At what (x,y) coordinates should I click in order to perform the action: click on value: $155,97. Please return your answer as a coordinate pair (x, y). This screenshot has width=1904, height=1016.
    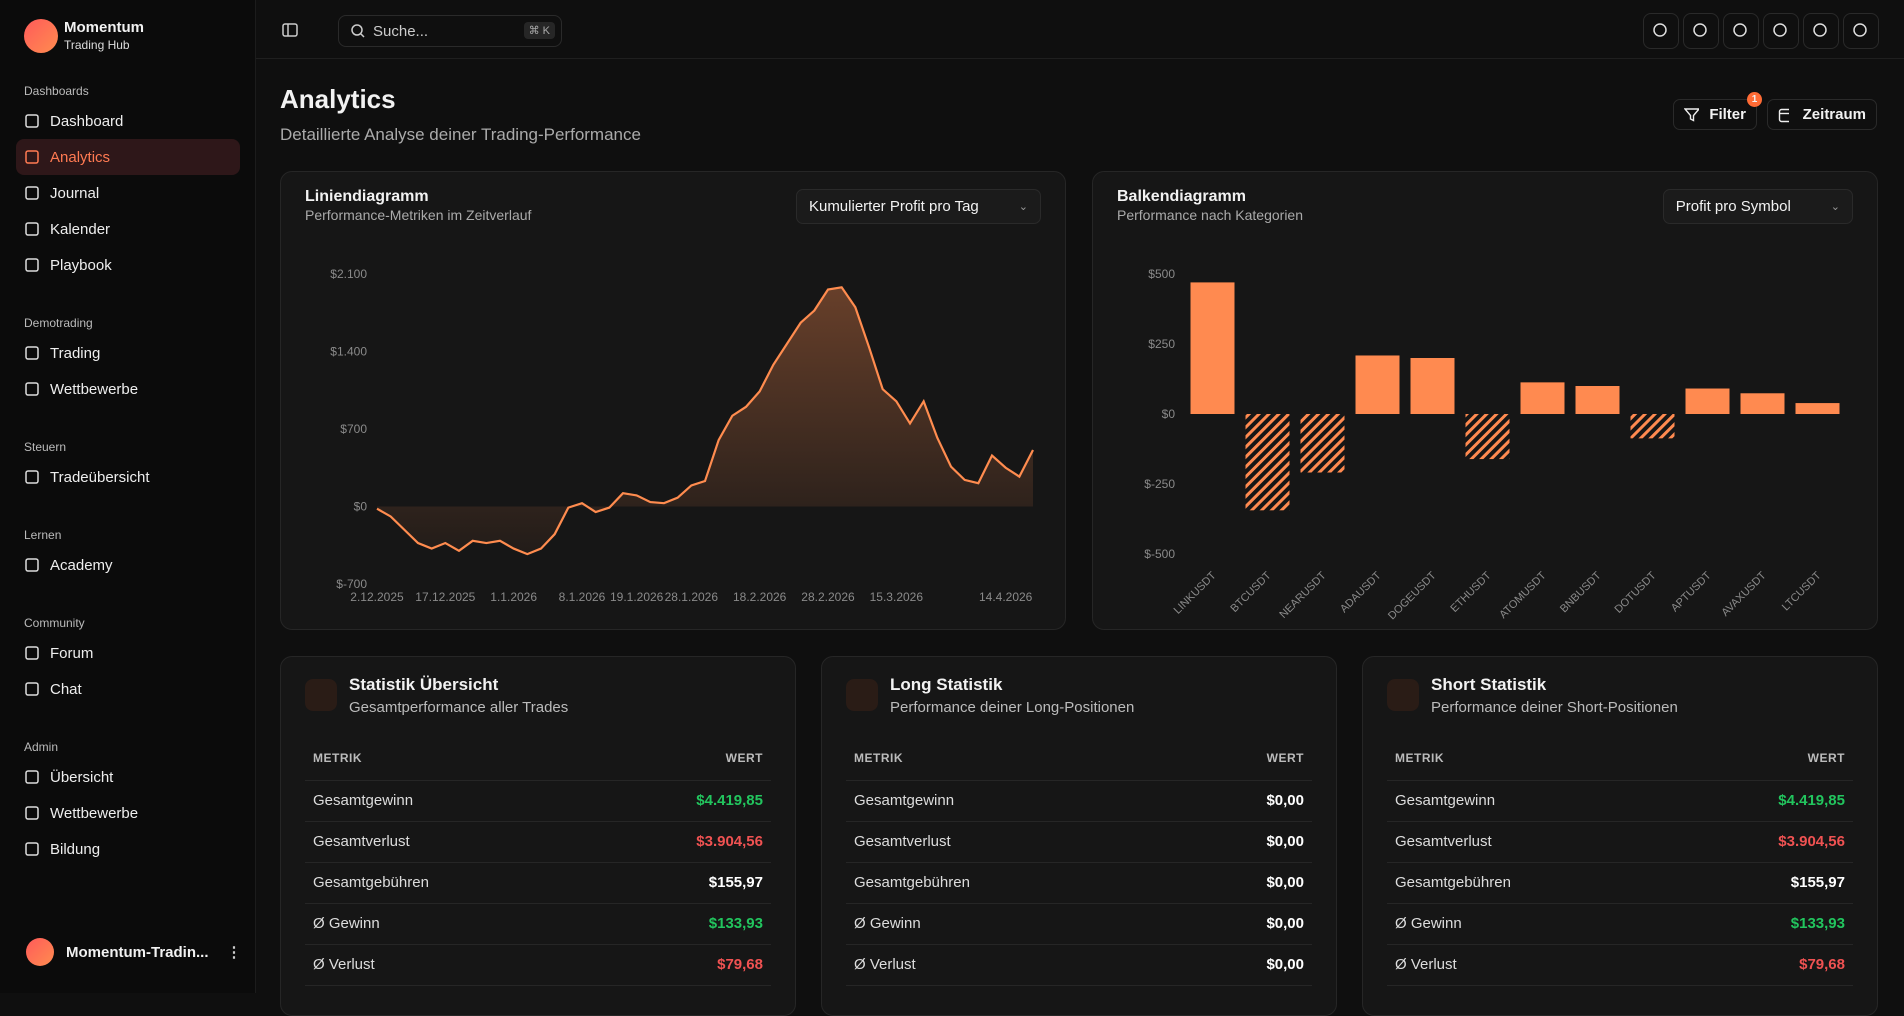
    Looking at the image, I should click on (735, 882).